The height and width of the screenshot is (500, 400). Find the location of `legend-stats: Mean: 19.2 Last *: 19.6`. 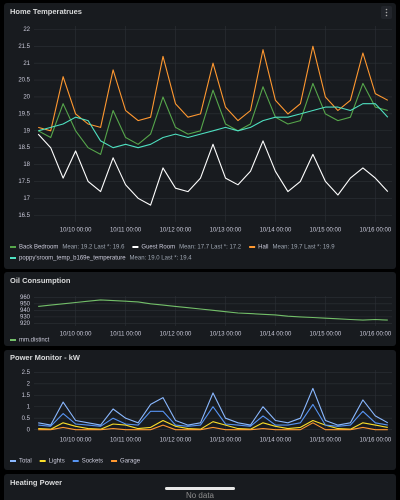

legend-stats: Mean: 19.2 Last *: 19.6 is located at coordinates (93, 248).